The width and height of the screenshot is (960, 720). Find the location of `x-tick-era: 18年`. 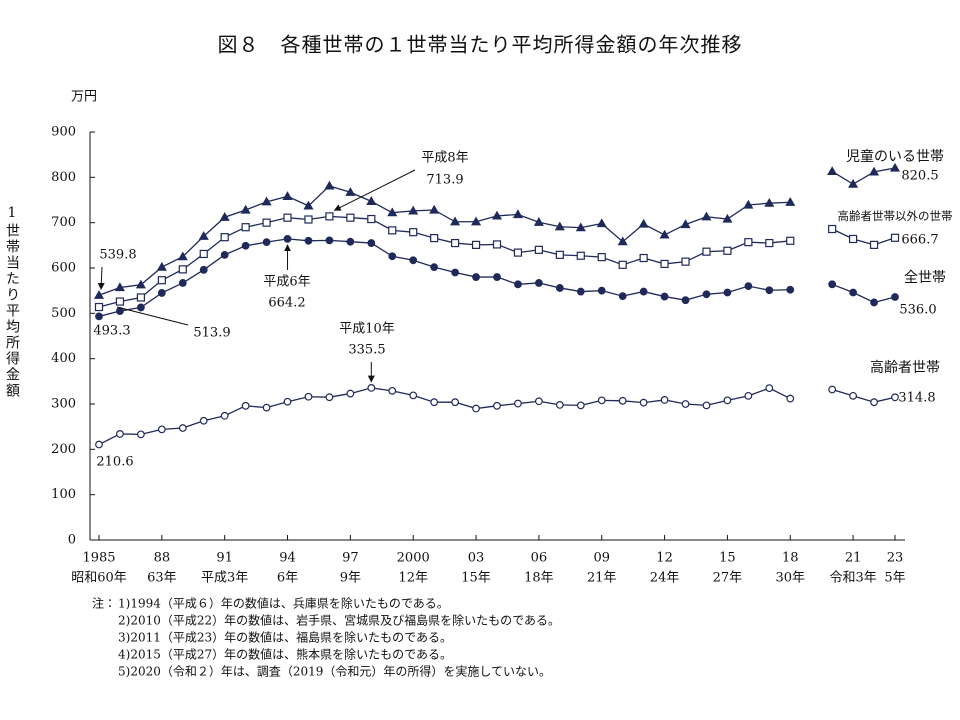

x-tick-era: 18年 is located at coordinates (539, 578).